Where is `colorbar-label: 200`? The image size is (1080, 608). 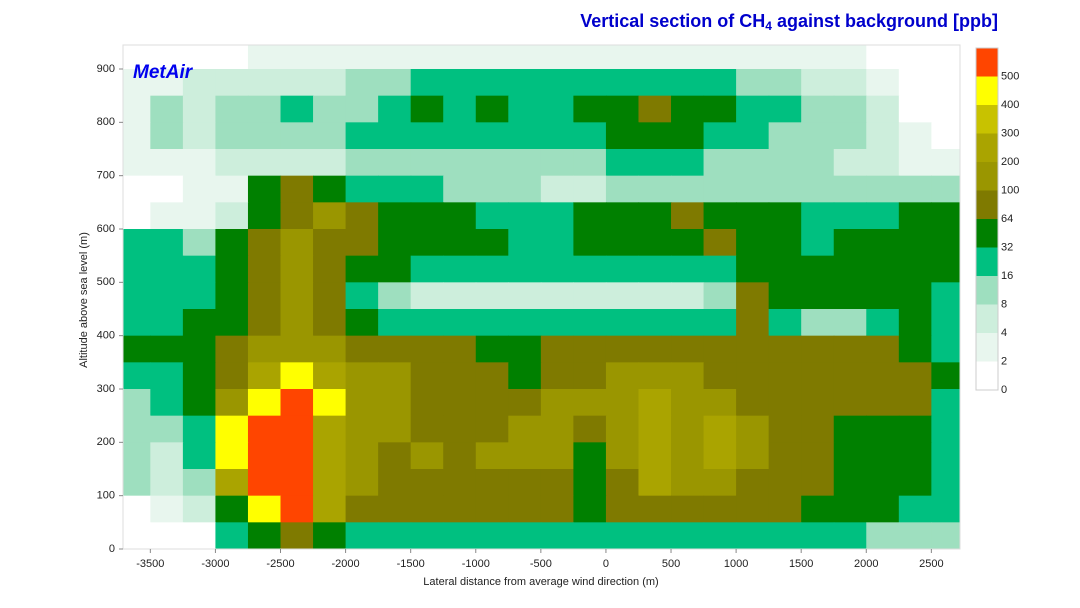 colorbar-label: 200 is located at coordinates (1010, 162).